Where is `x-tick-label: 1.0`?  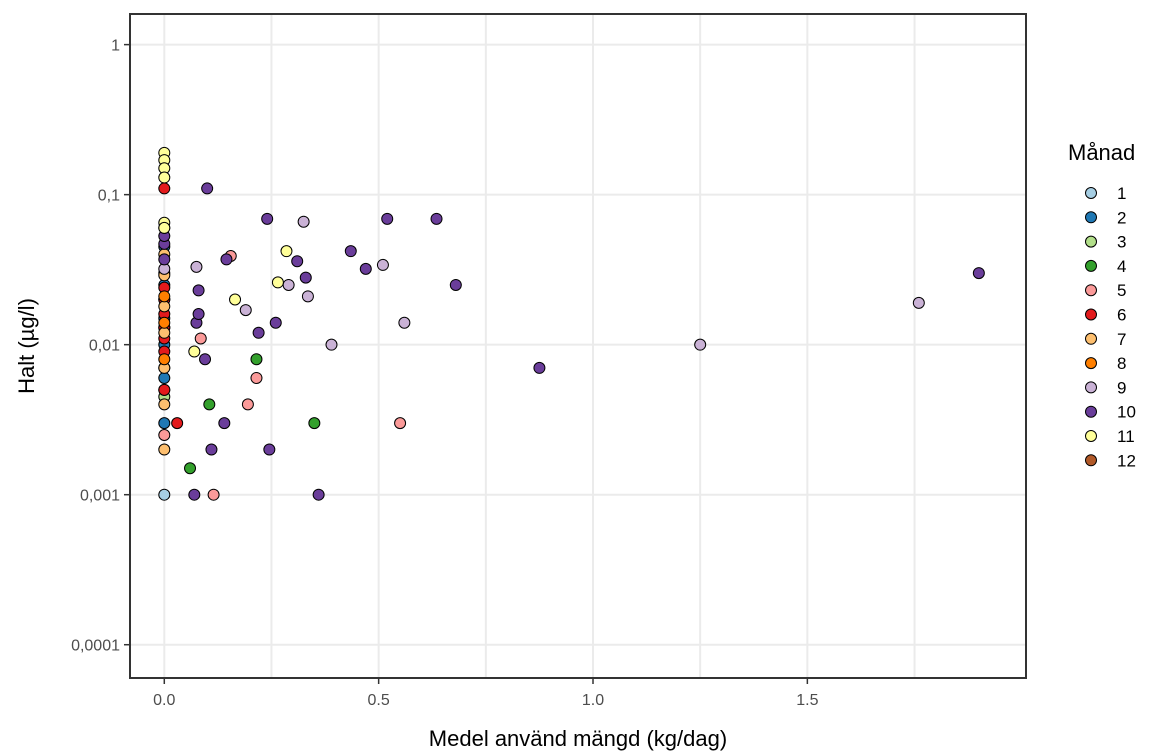
x-tick-label: 1.0 is located at coordinates (593, 700).